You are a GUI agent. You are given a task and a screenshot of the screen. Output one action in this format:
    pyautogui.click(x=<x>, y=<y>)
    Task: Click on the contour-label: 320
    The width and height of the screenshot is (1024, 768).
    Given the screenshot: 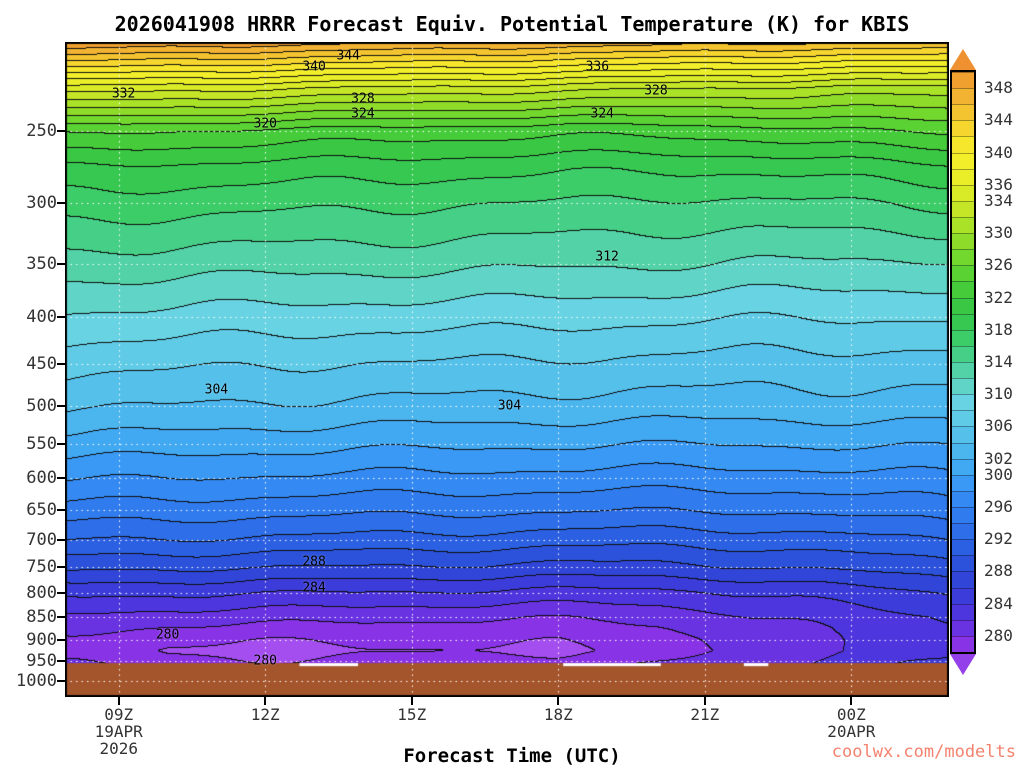 What is the action you would take?
    pyautogui.click(x=265, y=124)
    